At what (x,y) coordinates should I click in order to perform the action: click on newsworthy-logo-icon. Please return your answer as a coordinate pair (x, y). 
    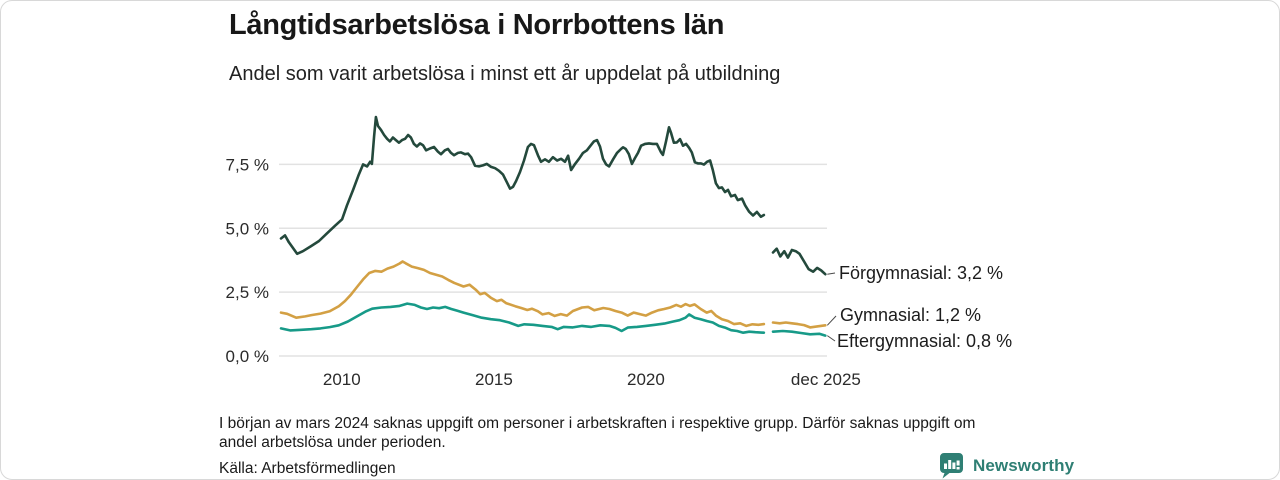
    Looking at the image, I should click on (951, 466).